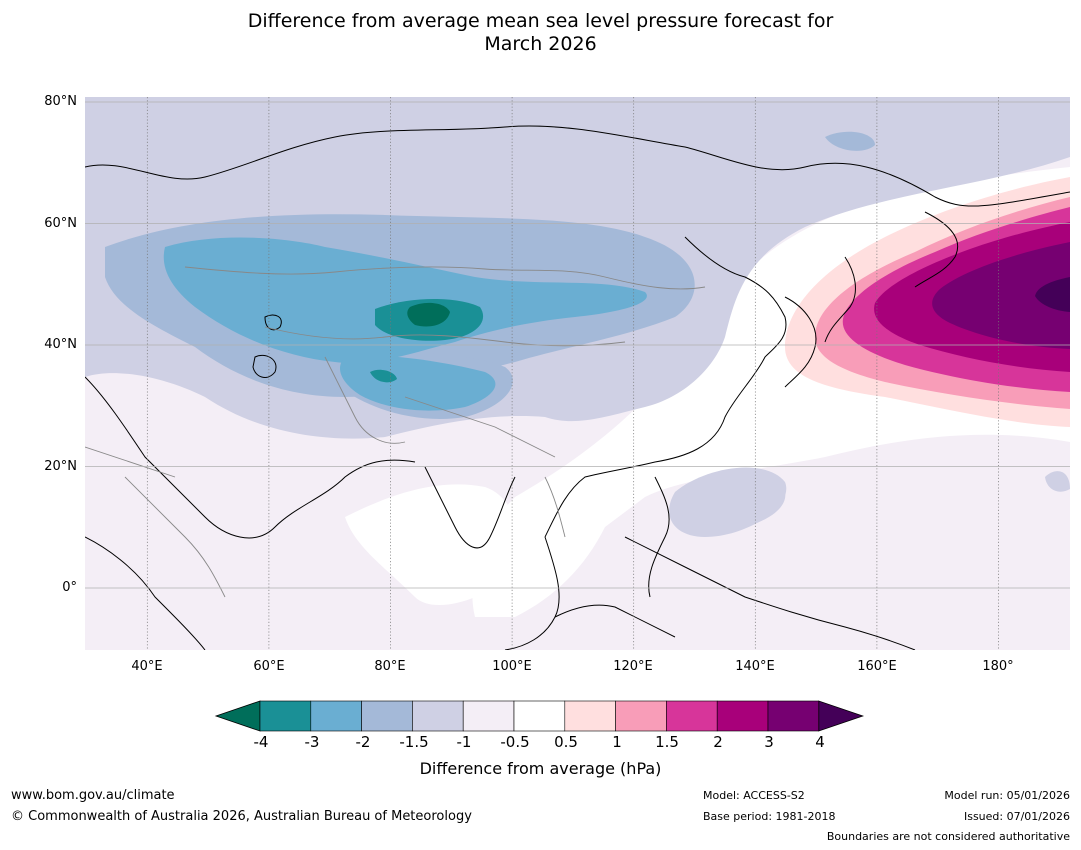  I want to click on colorbar-tick-label: 0.5, so click(566, 742).